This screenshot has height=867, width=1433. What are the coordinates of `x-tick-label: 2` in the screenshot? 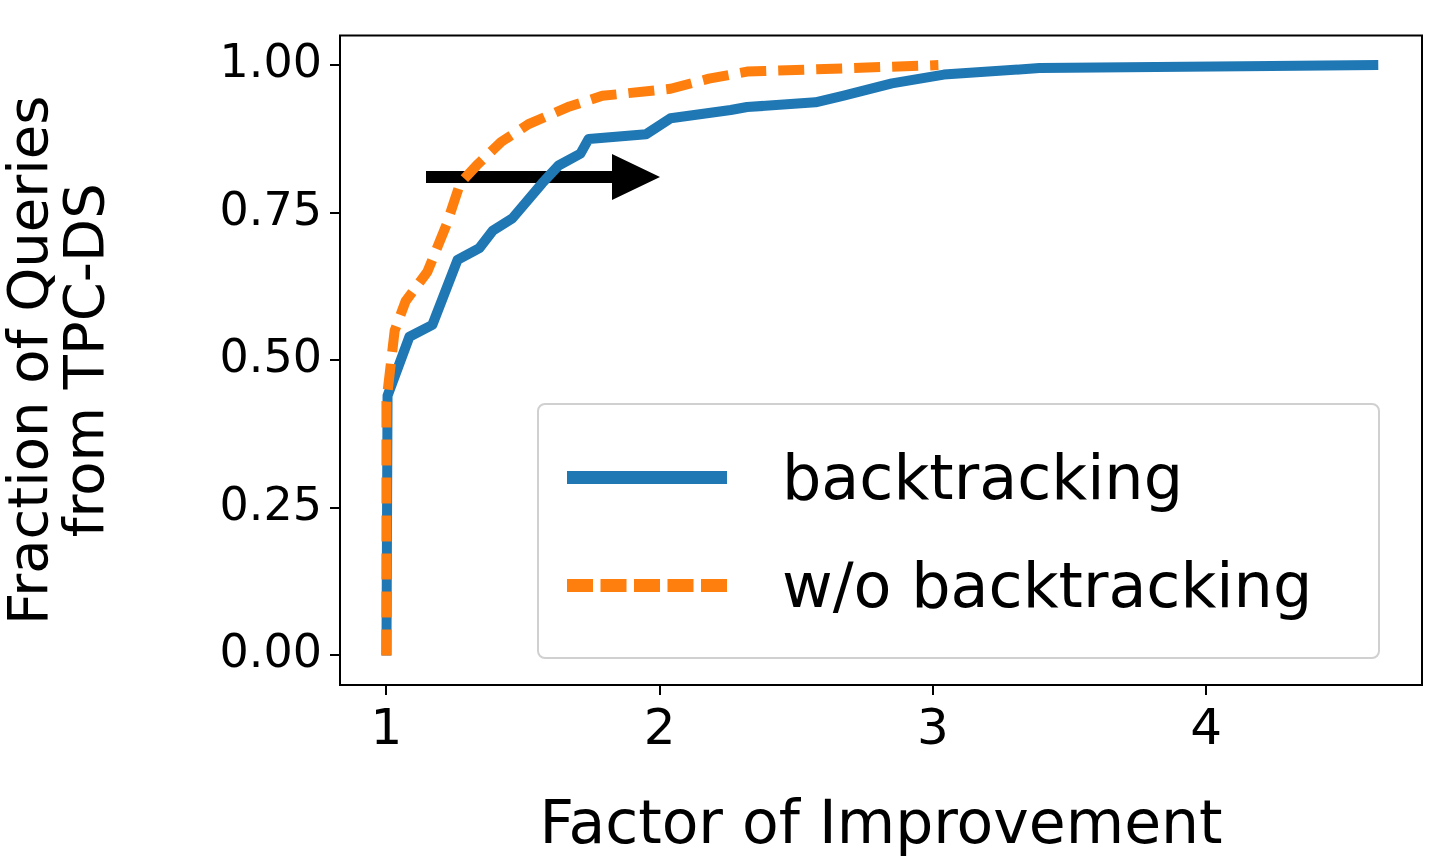 It's located at (659, 726).